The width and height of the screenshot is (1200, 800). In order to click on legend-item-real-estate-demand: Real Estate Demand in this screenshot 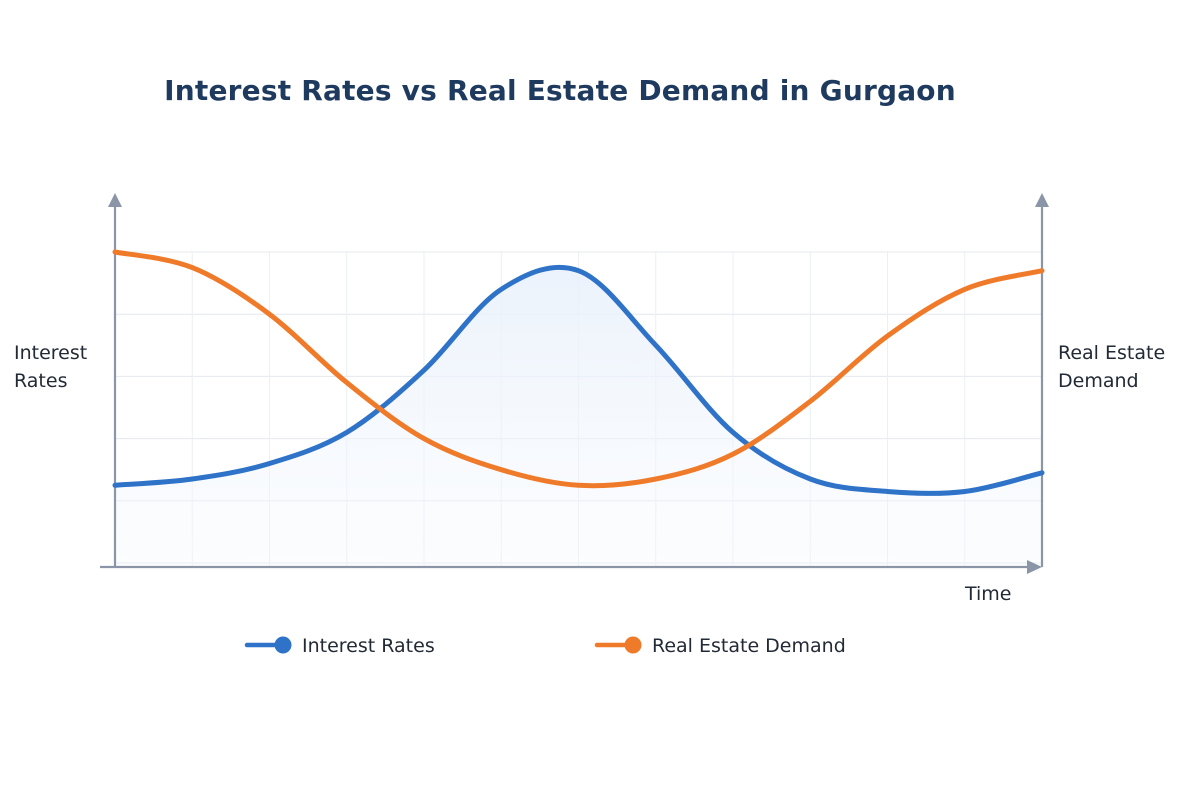, I will do `click(720, 646)`.